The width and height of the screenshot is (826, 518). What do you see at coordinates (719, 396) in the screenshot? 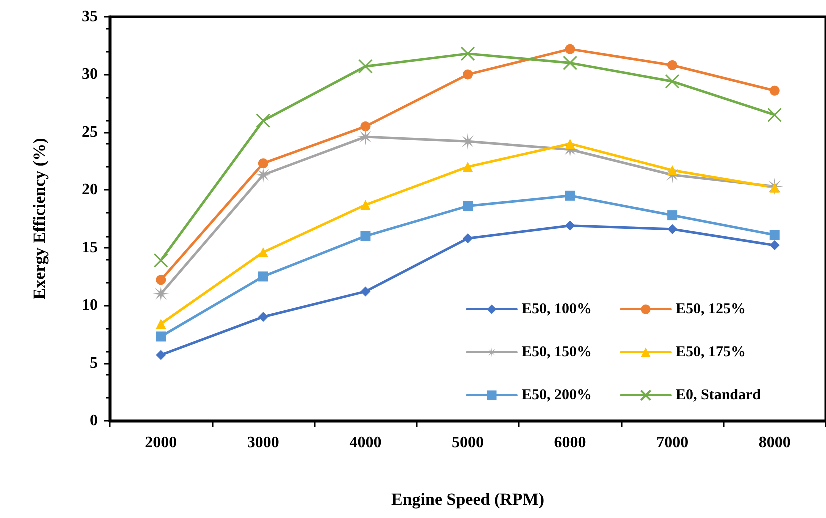
I see `legend-label: E0, Standard` at bounding box center [719, 396].